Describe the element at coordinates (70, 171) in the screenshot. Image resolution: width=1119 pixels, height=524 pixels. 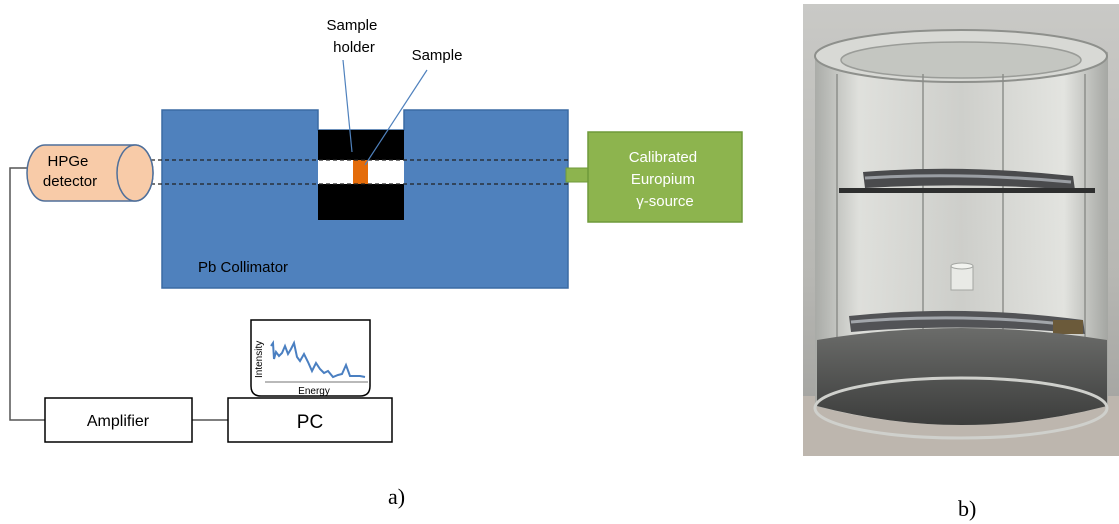
I see `detector-label: HPGe detector` at that location.